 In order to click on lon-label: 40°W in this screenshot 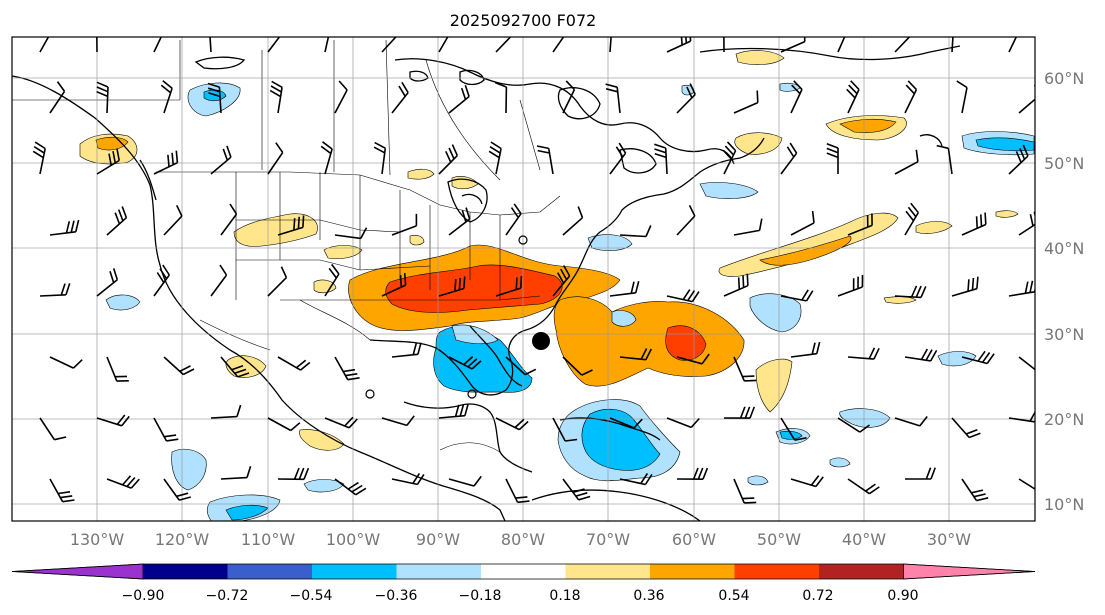, I will do `click(864, 539)`.